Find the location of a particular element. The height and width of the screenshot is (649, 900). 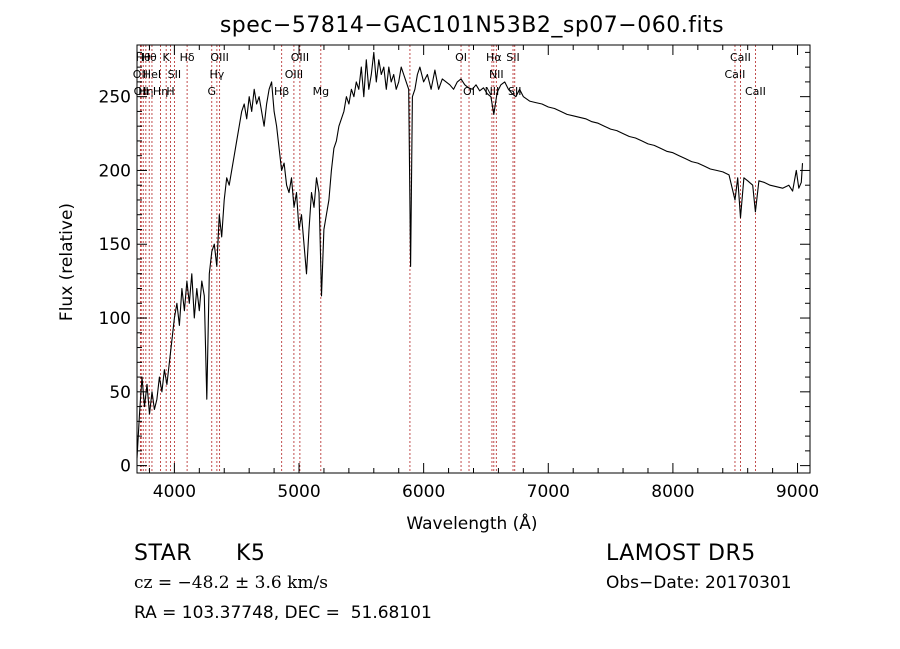

x-axis-label: Wavelength (Å) is located at coordinates (471, 523).